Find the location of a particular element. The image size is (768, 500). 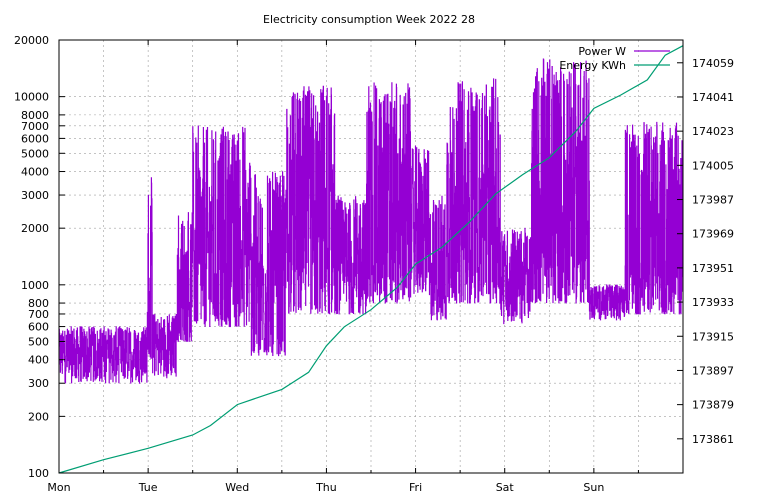

y-right-tick-label: 173933 is located at coordinates (713, 302).